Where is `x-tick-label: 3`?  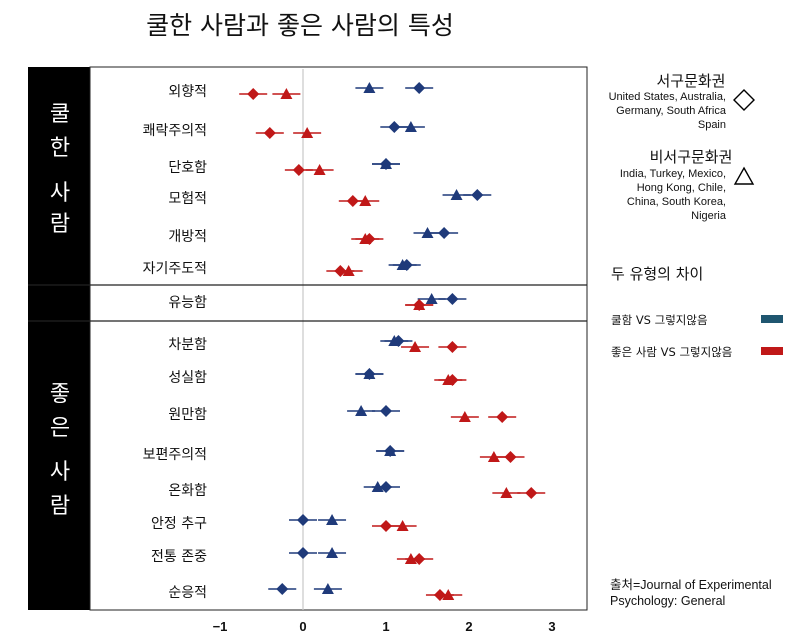 x-tick-label: 3 is located at coordinates (551, 626).